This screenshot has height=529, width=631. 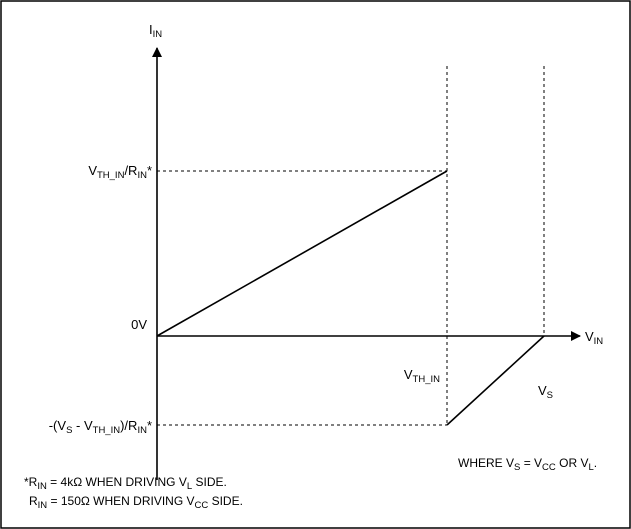 What do you see at coordinates (545, 392) in the screenshot?
I see `vs-marker-label: VS` at bounding box center [545, 392].